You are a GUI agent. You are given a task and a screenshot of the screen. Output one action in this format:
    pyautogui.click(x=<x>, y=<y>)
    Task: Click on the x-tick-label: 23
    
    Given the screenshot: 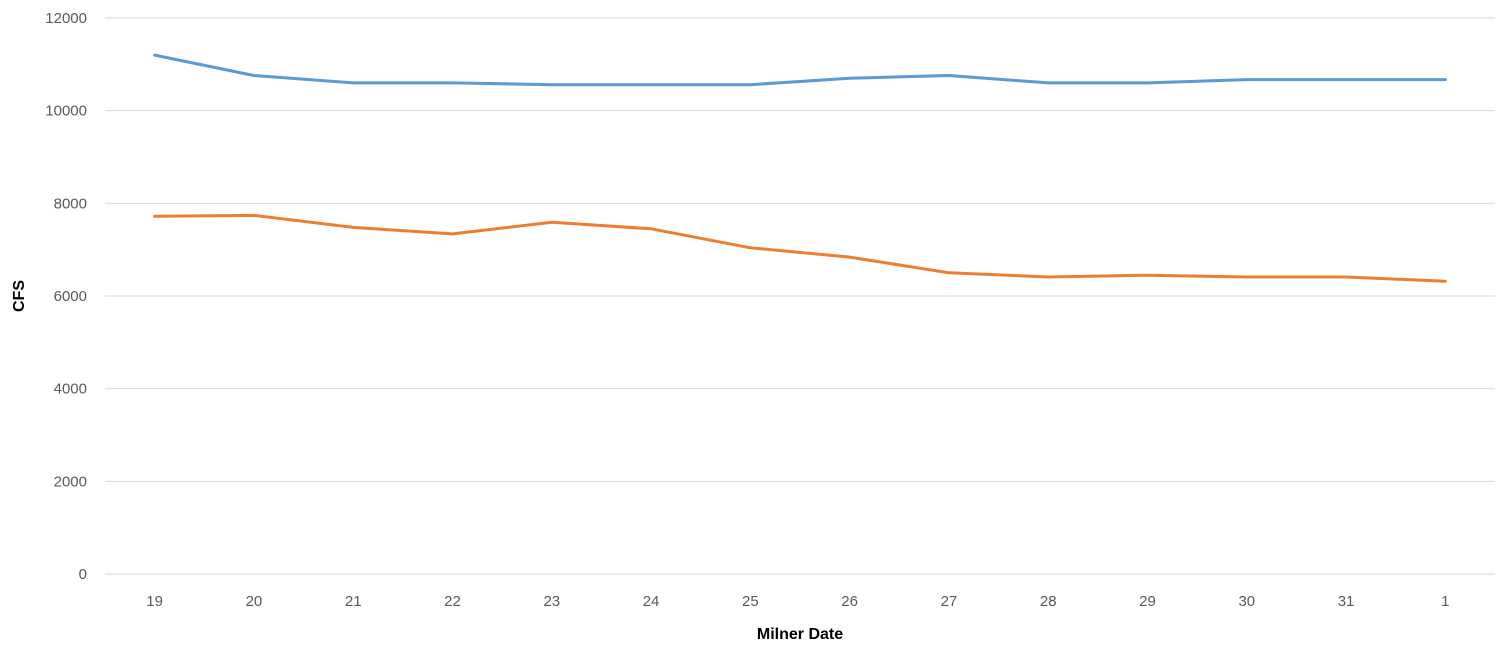 What is the action you would take?
    pyautogui.click(x=551, y=601)
    